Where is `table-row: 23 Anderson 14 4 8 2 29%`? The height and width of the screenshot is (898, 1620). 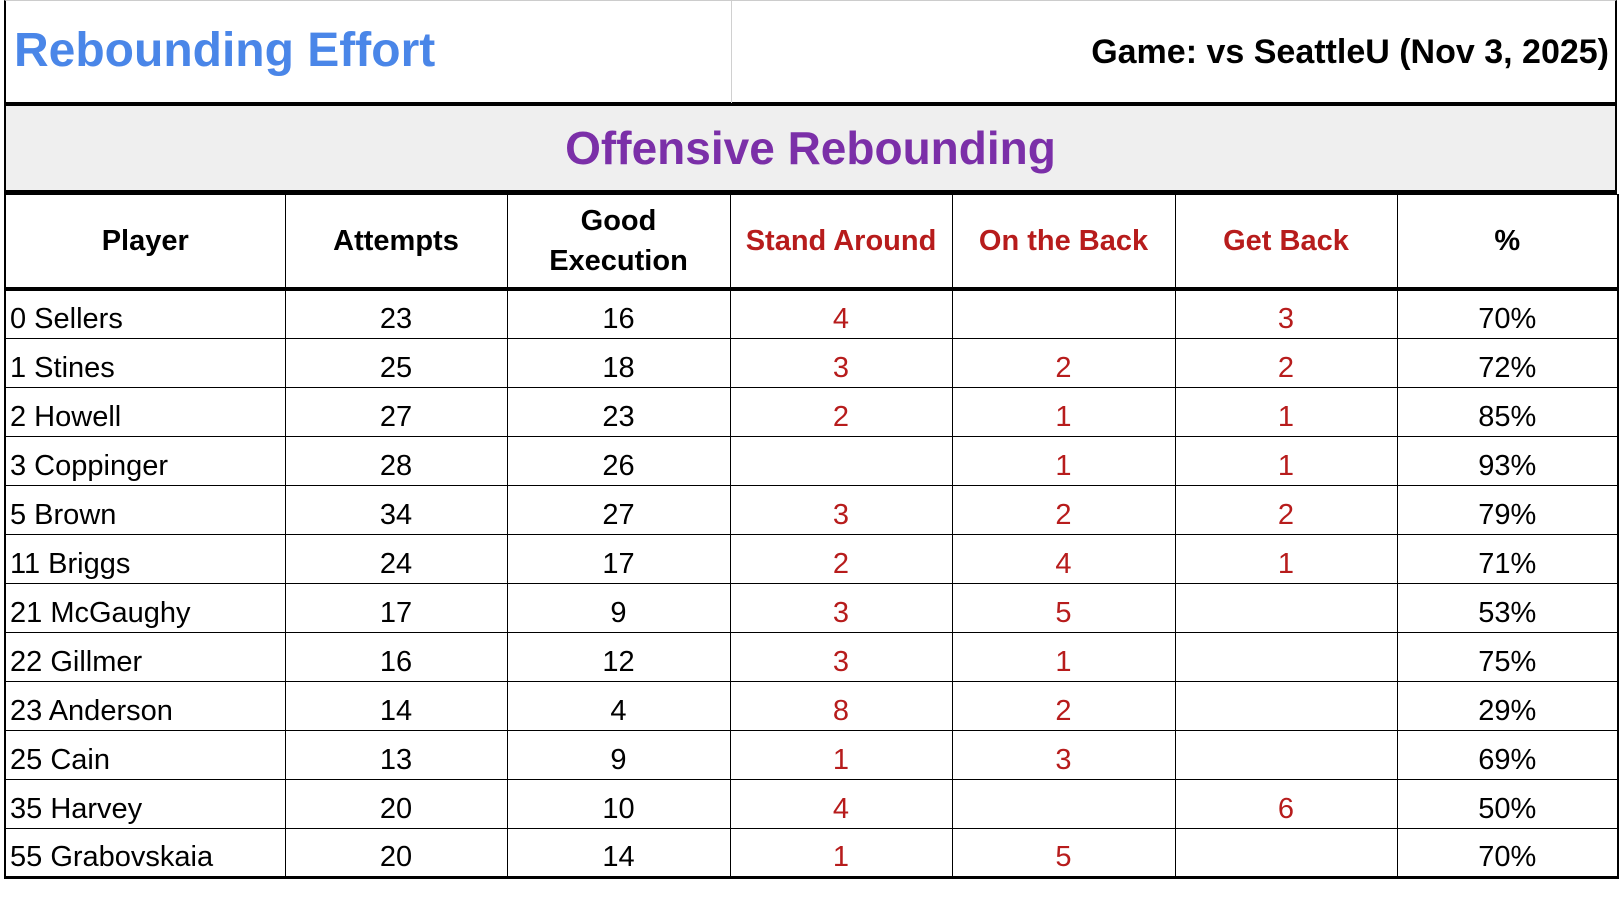 table-row: 23 Anderson 14 4 8 2 29% is located at coordinates (811, 705).